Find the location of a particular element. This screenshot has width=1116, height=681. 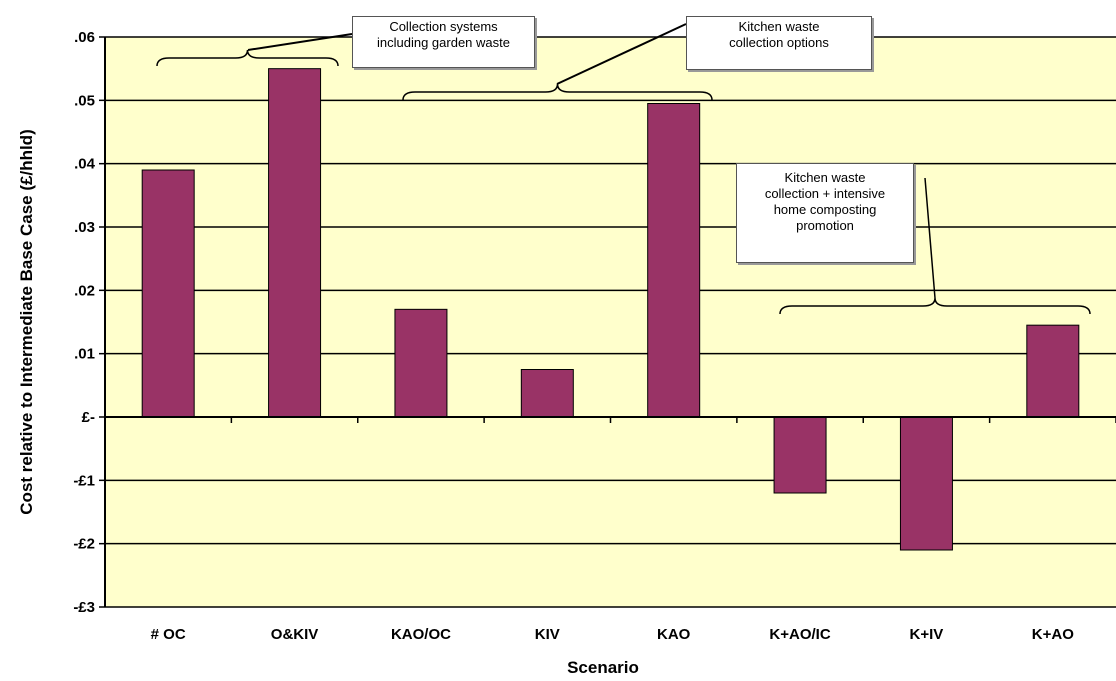

x-tick-label: K+IV is located at coordinates (927, 634).